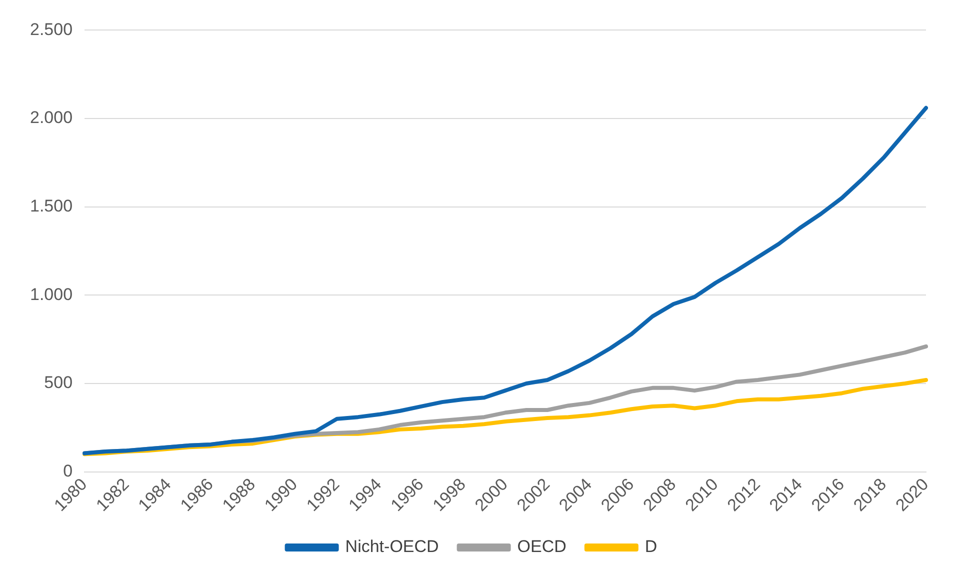 This screenshot has height=584, width=954. What do you see at coordinates (51, 294) in the screenshot?
I see `y-tick-label: 1.000` at bounding box center [51, 294].